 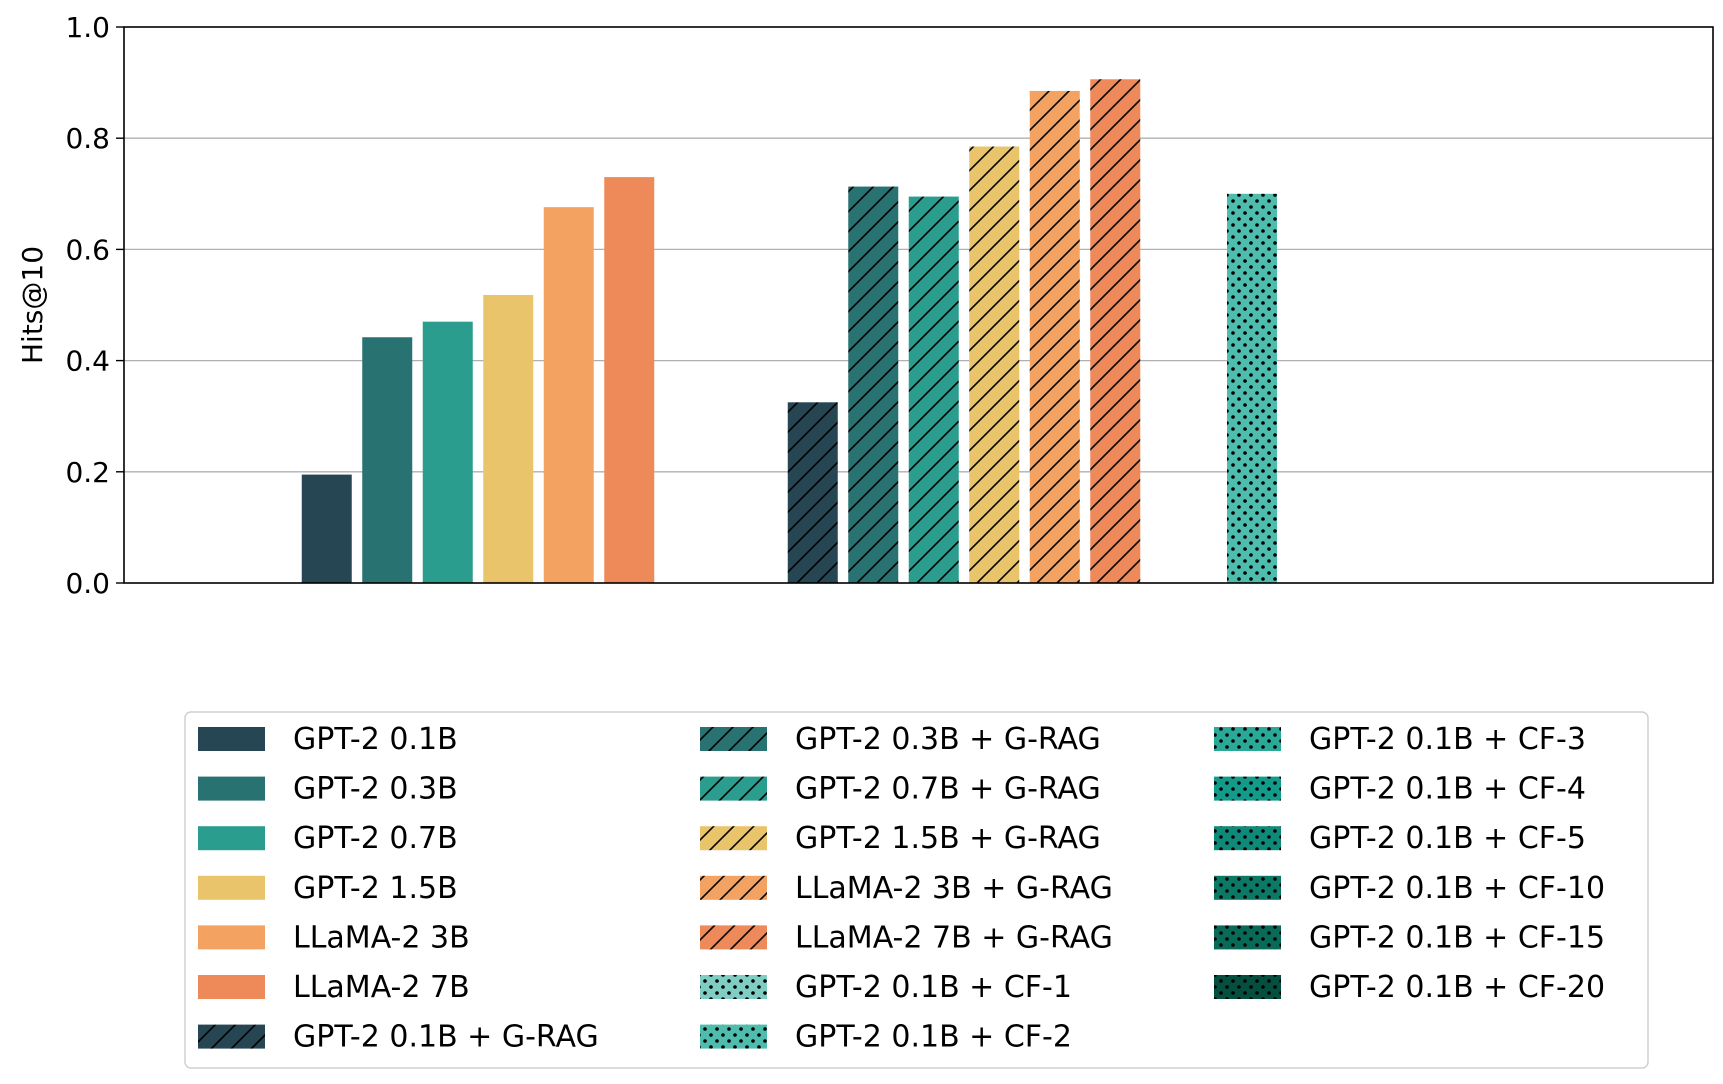 I want to click on legend-label: GPT-2 0.1B, so click(x=375, y=739).